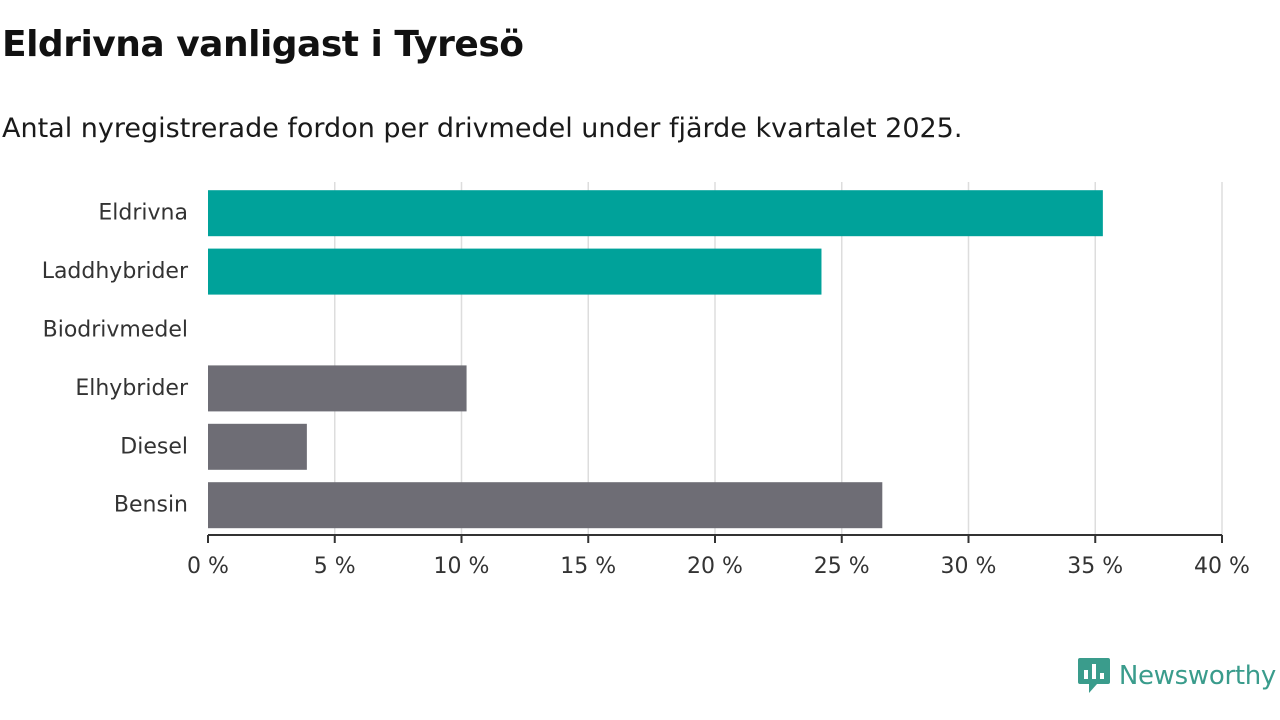 The height and width of the screenshot is (720, 1280). Describe the element at coordinates (115, 330) in the screenshot. I see `category-label: Biodrivmedel` at that location.